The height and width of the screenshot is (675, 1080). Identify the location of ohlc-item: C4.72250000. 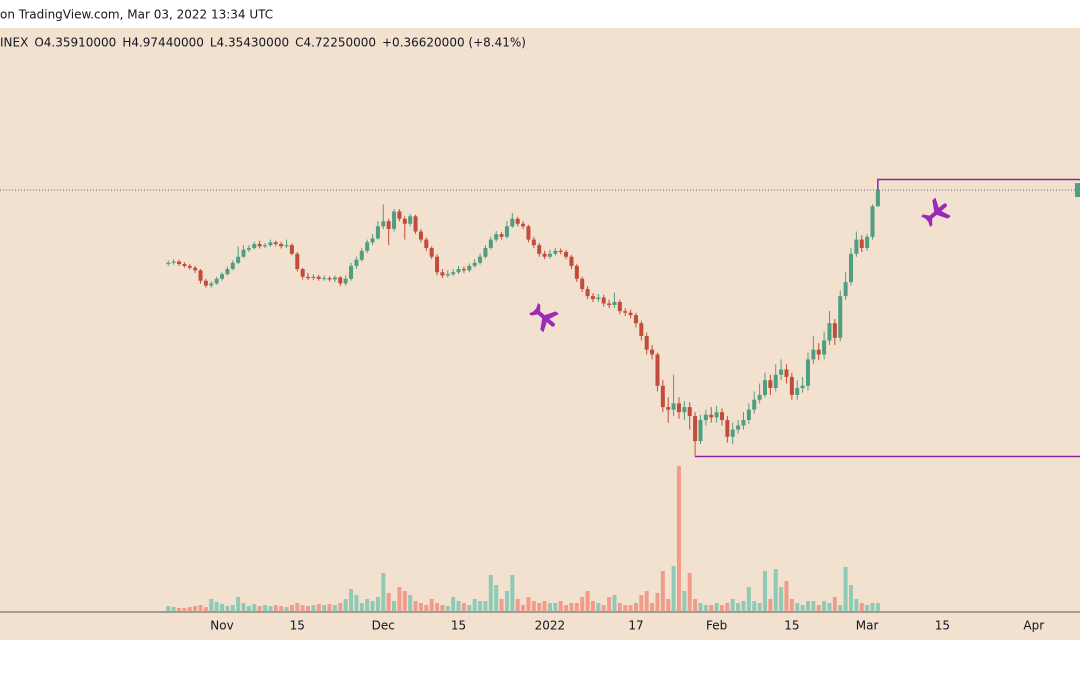
(335, 43).